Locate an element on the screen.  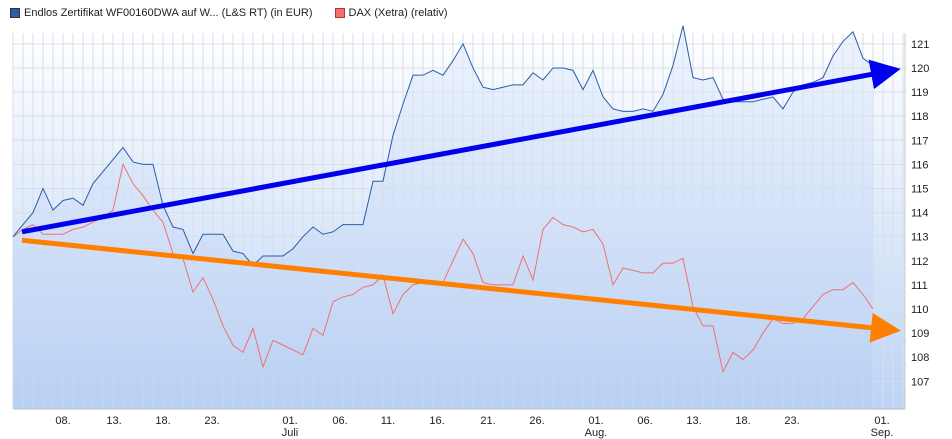
y-tick-label: 118 is located at coordinates (920, 117).